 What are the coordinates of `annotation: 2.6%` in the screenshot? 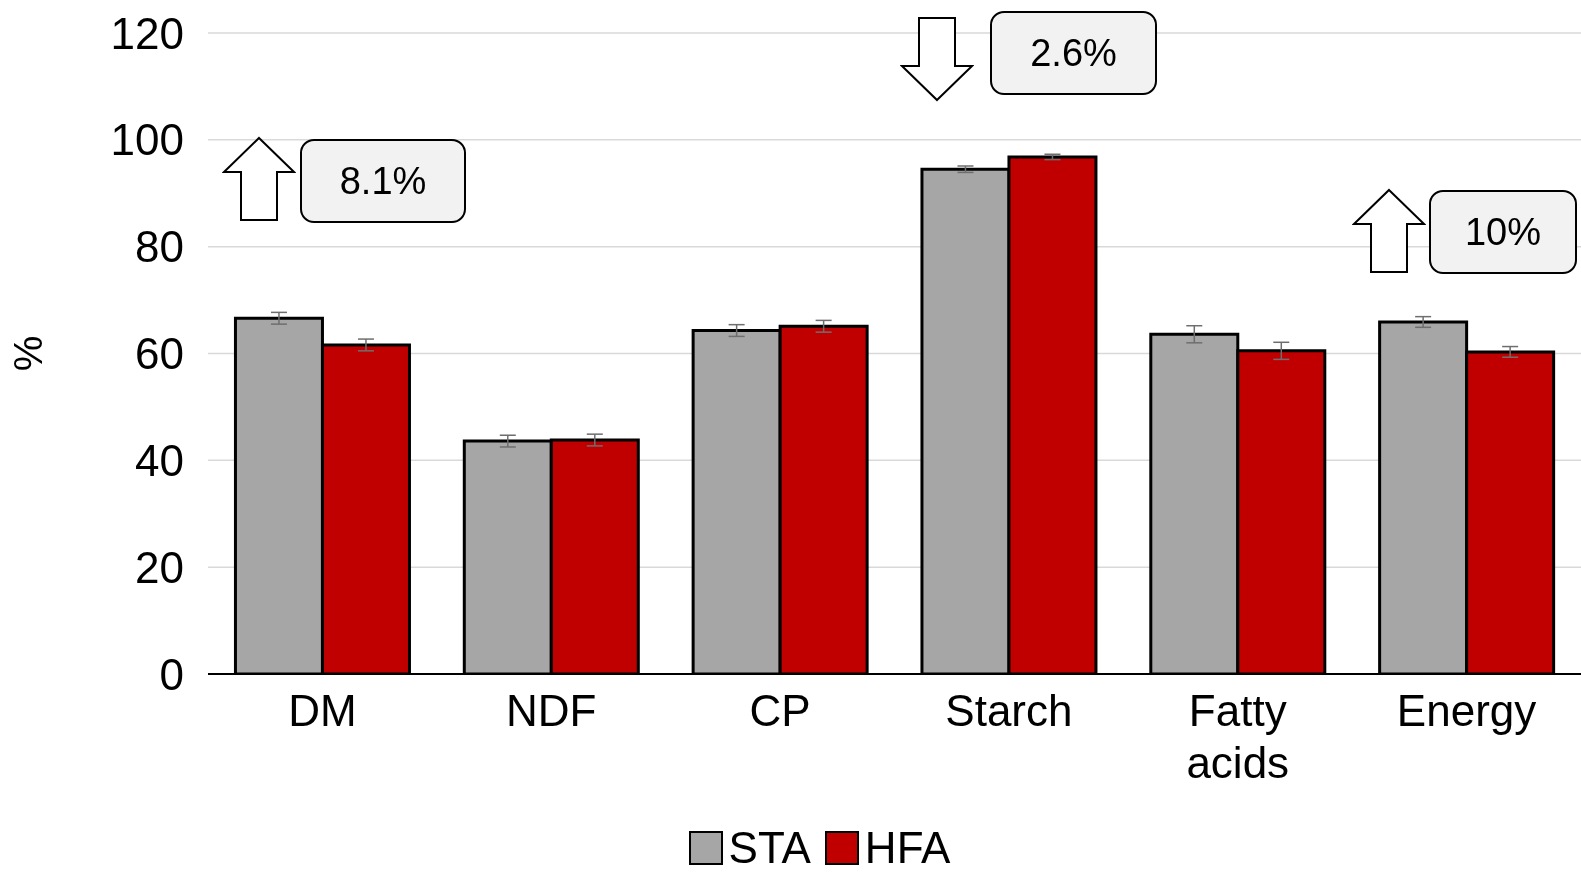 It's located at (1073, 53).